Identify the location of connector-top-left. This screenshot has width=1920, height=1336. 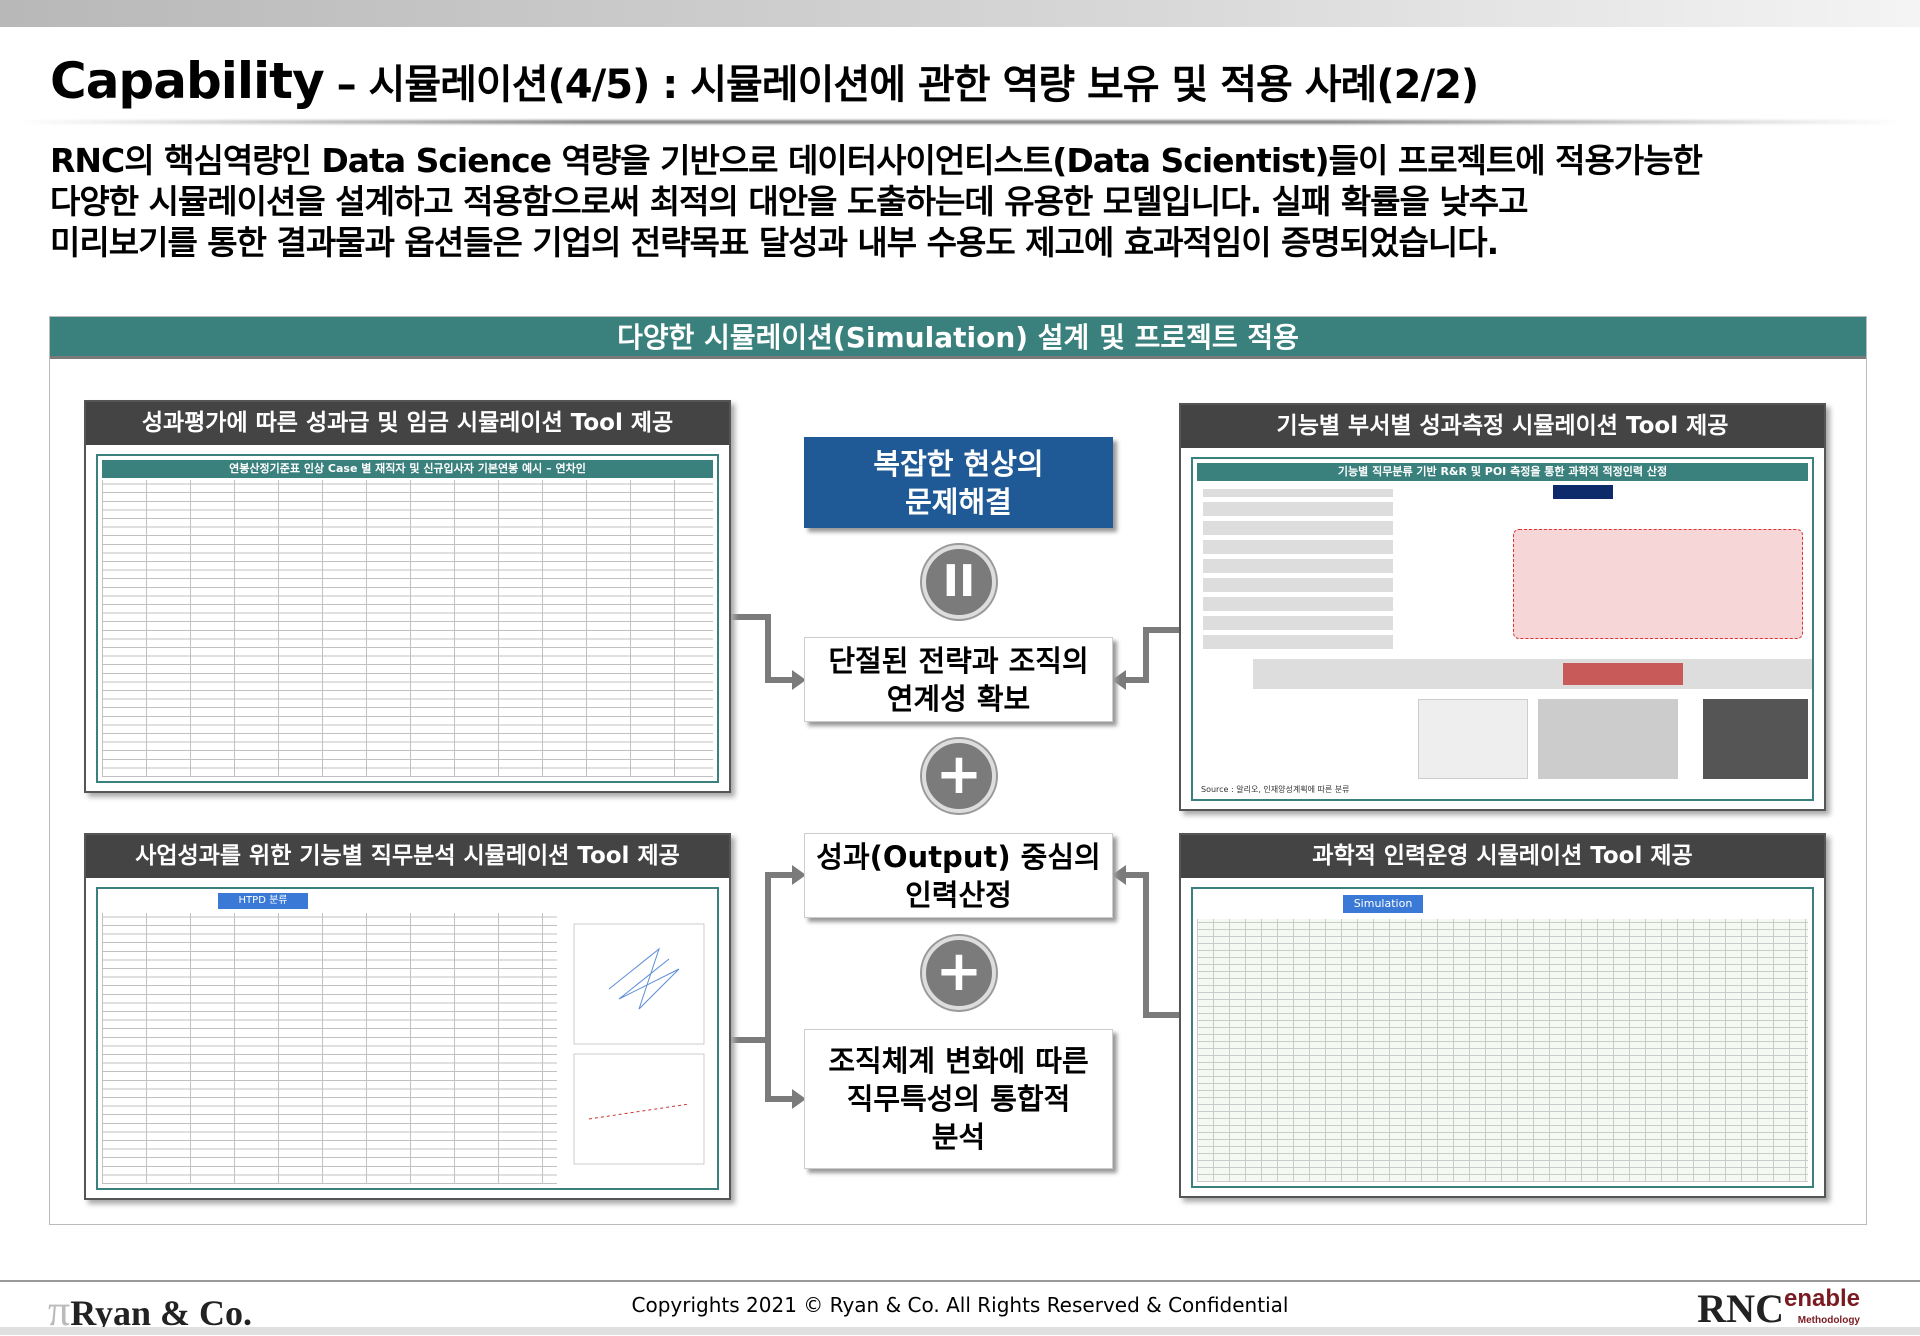
(761, 648).